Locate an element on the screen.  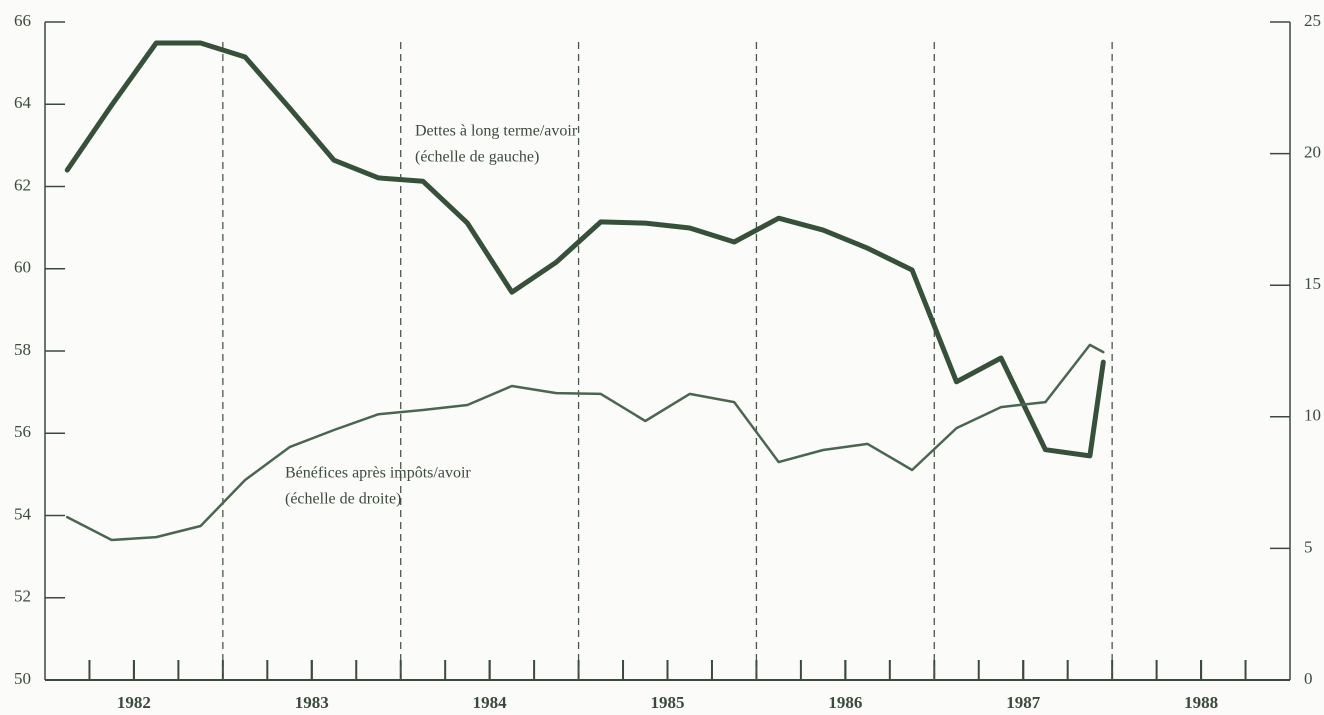
x-tick-label: 1983 is located at coordinates (312, 702).